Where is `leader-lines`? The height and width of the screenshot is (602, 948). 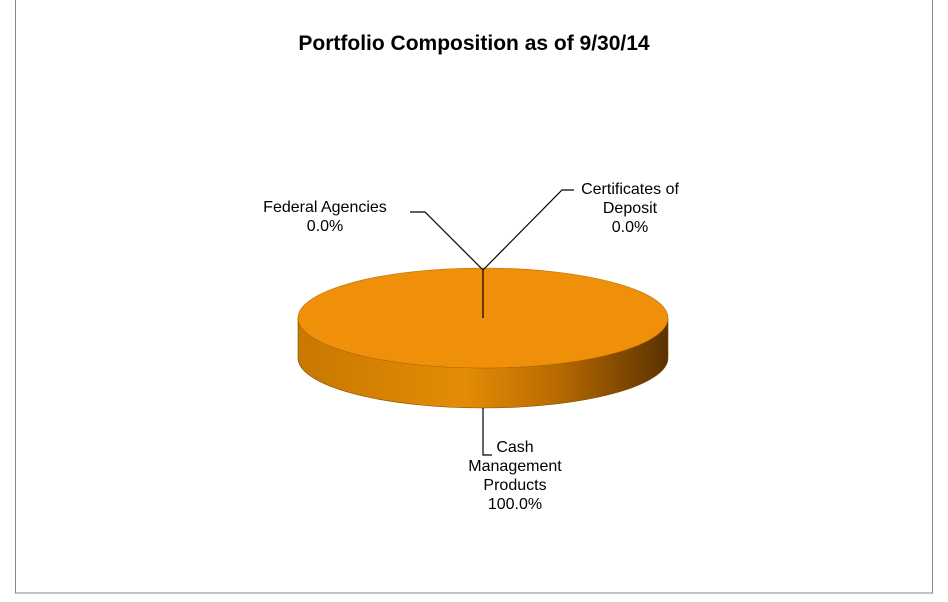
leader-lines is located at coordinates (492, 322).